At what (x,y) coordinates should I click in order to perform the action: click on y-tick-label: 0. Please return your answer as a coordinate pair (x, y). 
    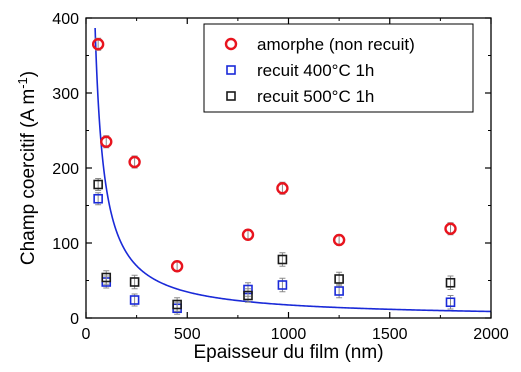
    Looking at the image, I should click on (74, 319).